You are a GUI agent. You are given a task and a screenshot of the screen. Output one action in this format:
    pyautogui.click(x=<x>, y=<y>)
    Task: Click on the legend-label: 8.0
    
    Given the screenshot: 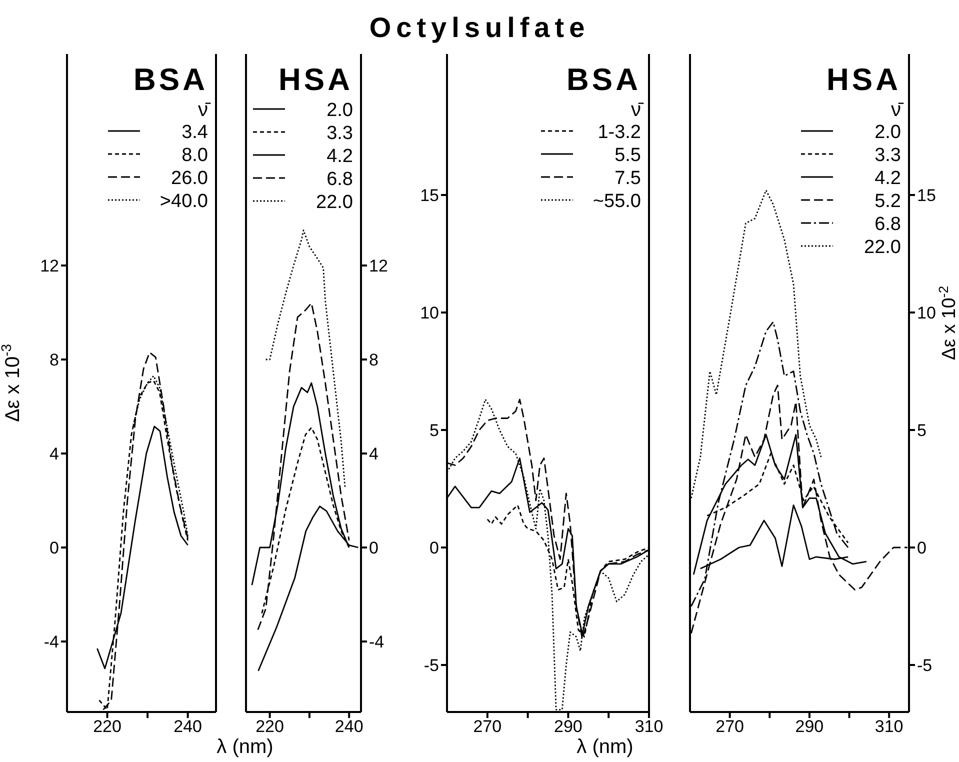 What is the action you would take?
    pyautogui.click(x=195, y=155)
    